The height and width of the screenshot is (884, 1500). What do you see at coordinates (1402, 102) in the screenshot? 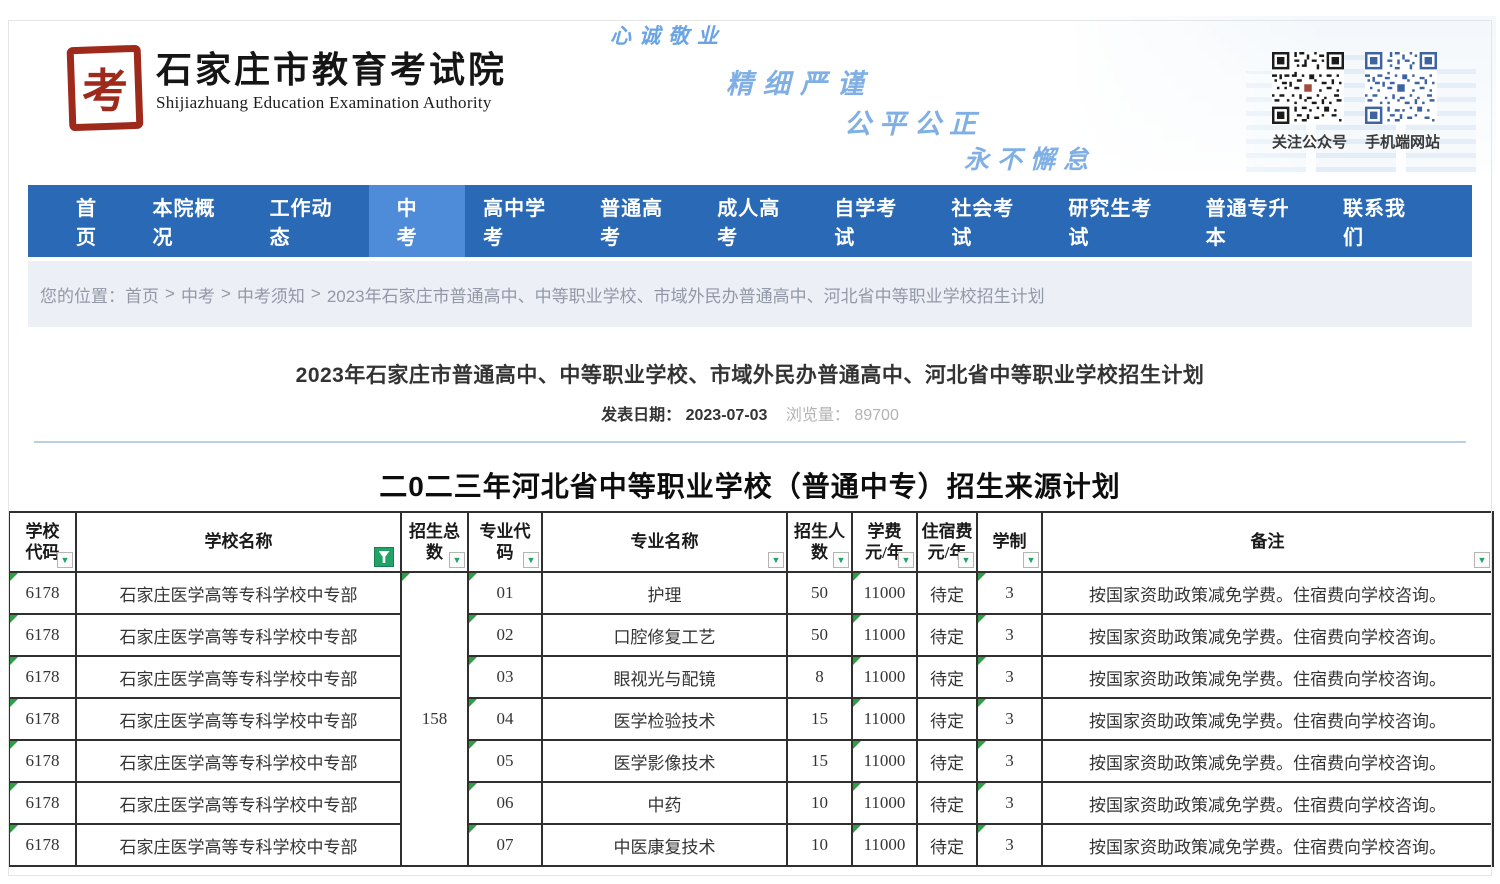
I see `qr-mobile-site: 手机端网站` at bounding box center [1402, 102].